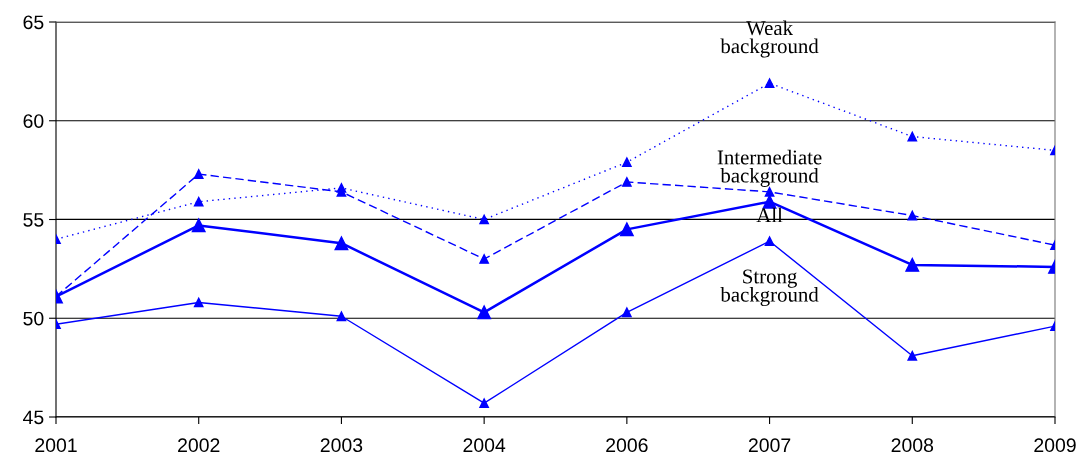 This screenshot has height=455, width=1086. Describe the element at coordinates (33, 220) in the screenshot. I see `y-tick-label: 55` at that location.